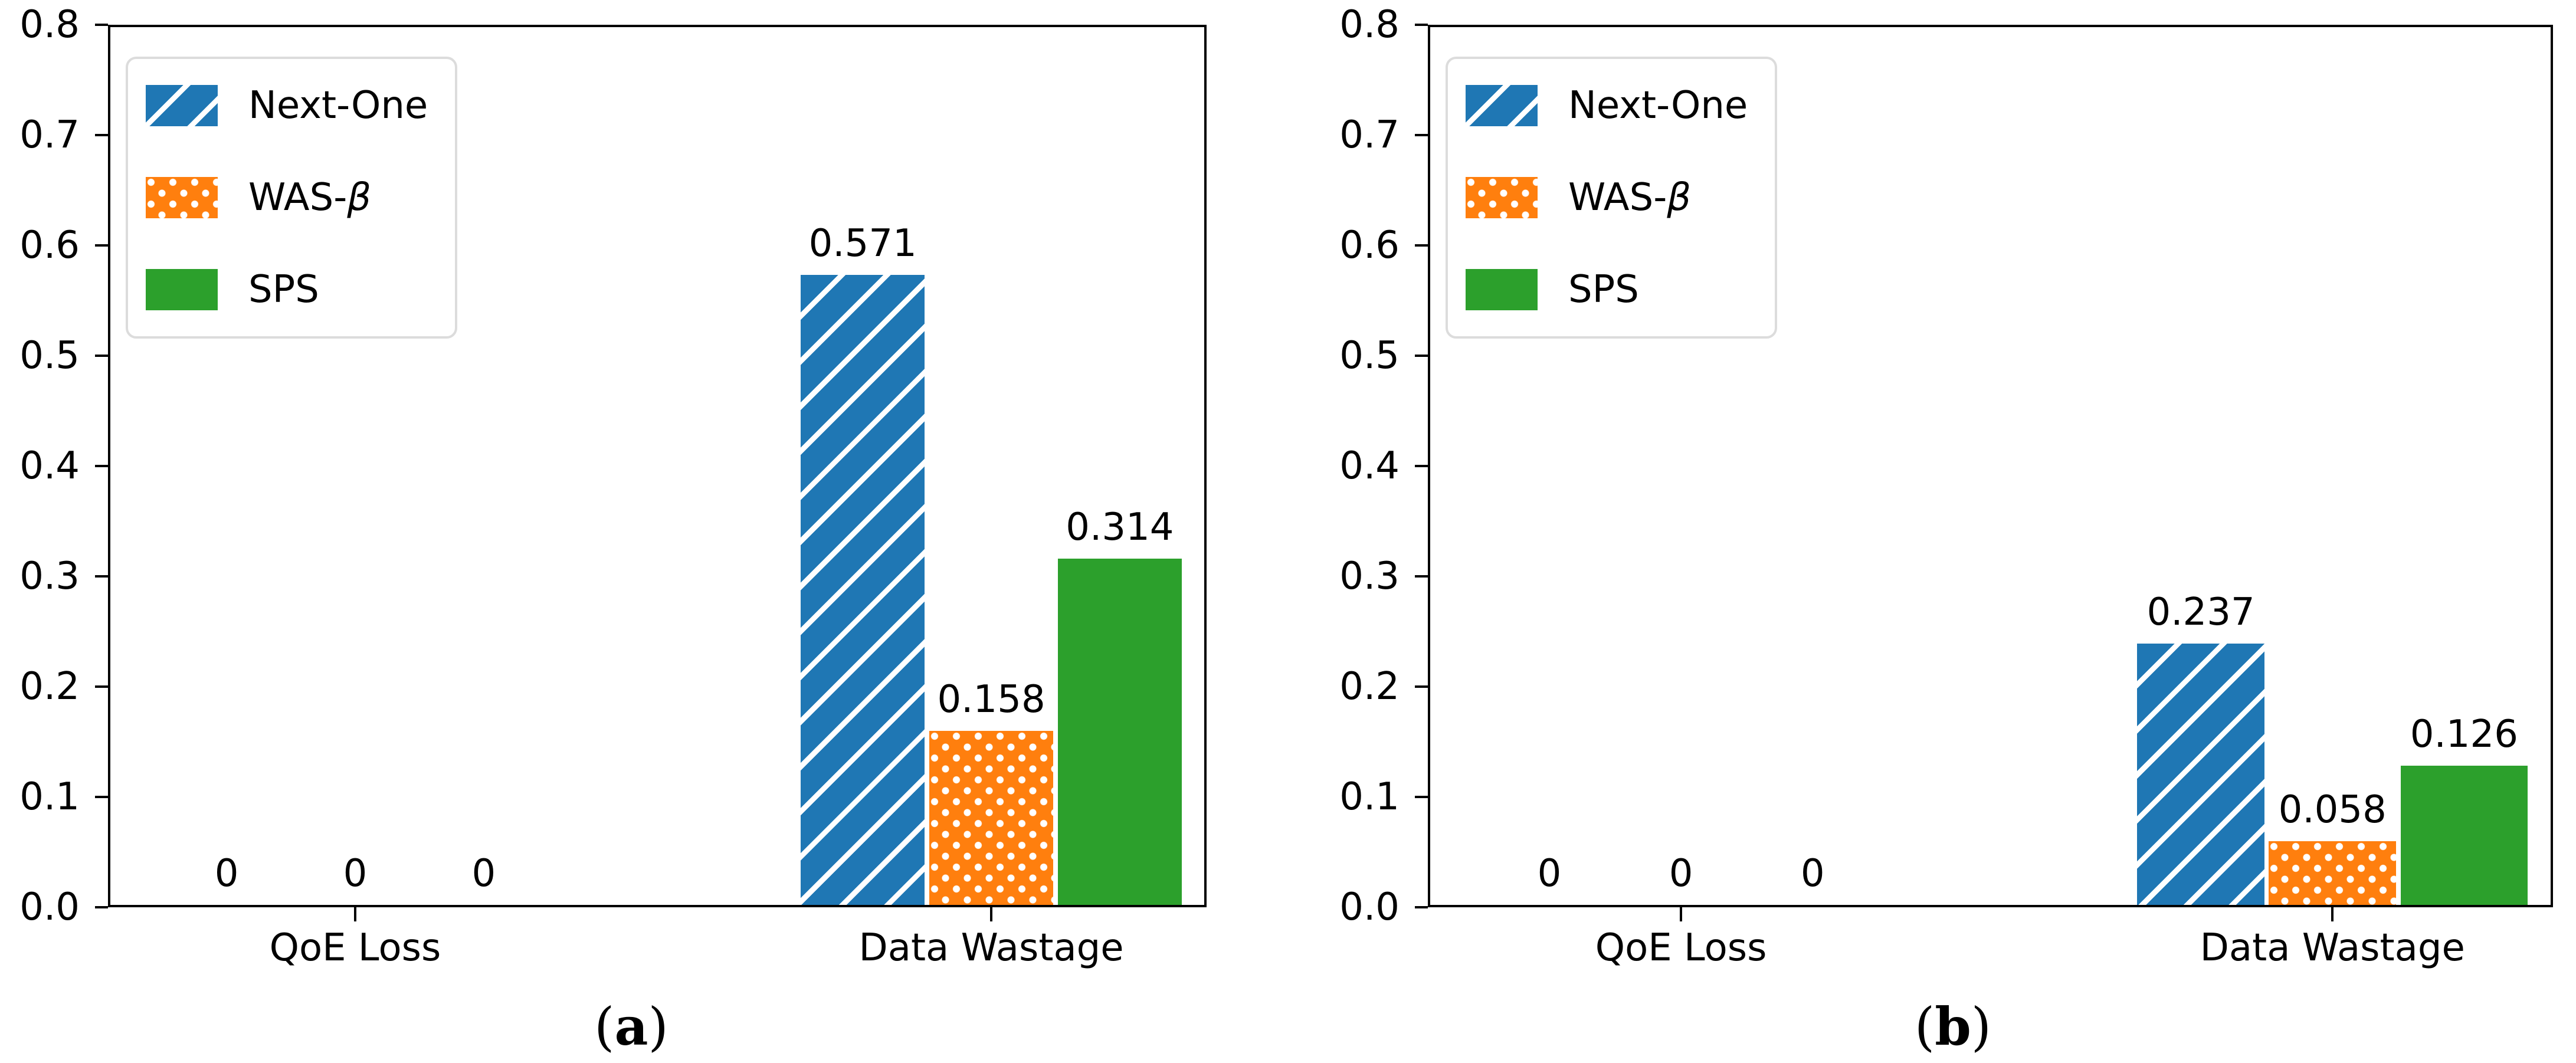 Image resolution: width=2576 pixels, height=1063 pixels. What do you see at coordinates (2332, 810) in the screenshot?
I see `bar-value-label-was-beta-data-wastage: 0.058` at bounding box center [2332, 810].